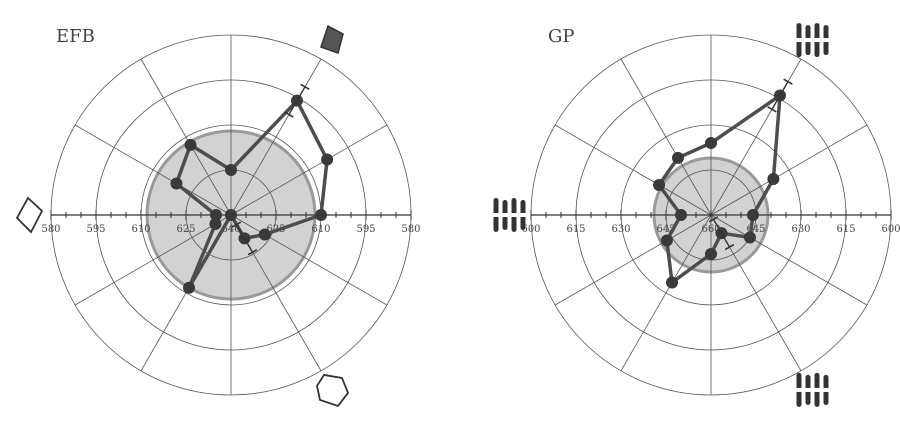 The height and width of the screenshot is (434, 900). What do you see at coordinates (75, 36) in the screenshot?
I see `panel-title-efb: EFB` at bounding box center [75, 36].